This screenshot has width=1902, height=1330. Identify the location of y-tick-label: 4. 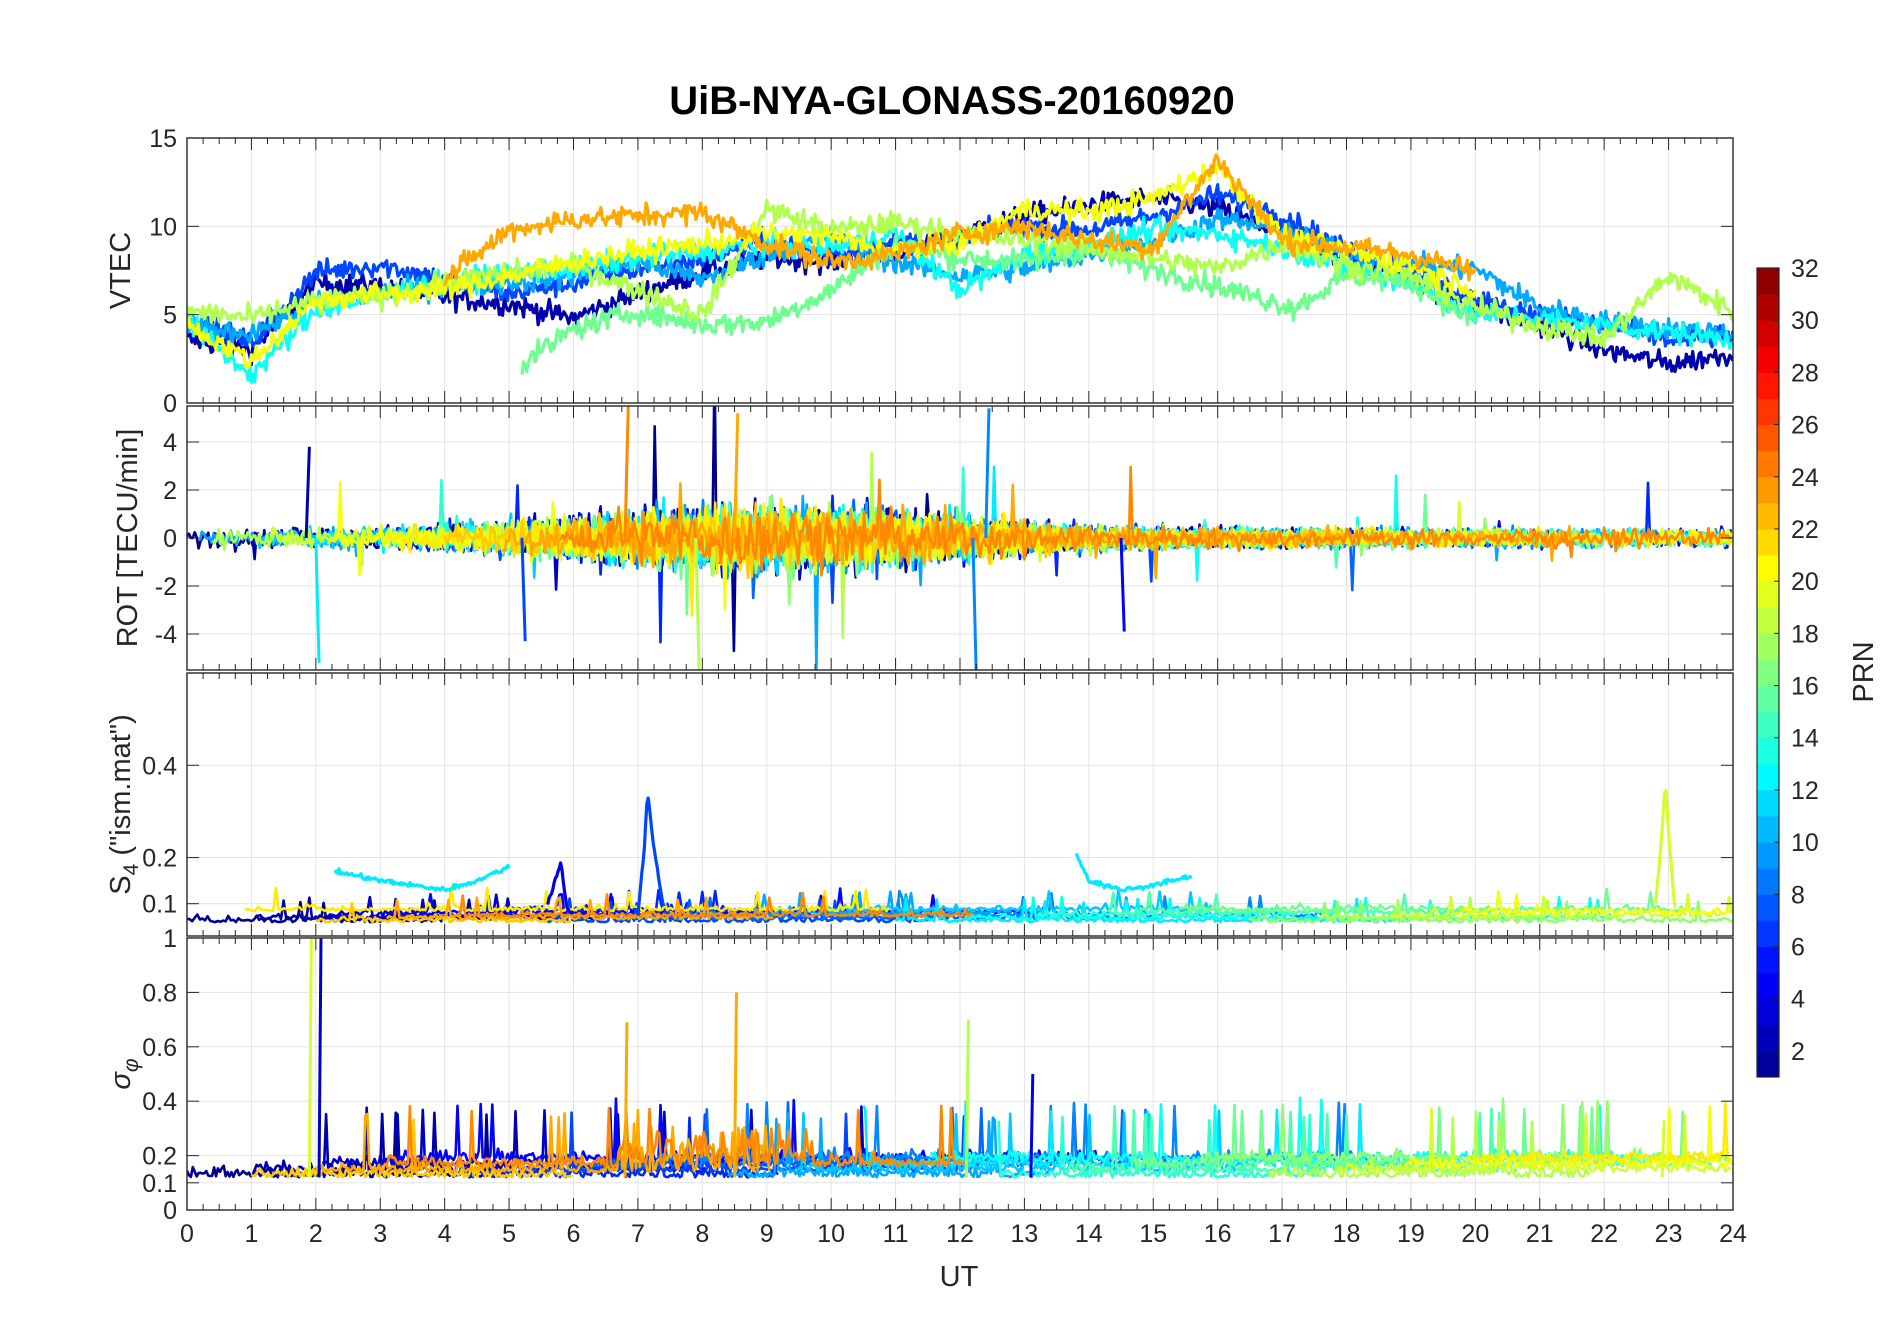
(170, 443).